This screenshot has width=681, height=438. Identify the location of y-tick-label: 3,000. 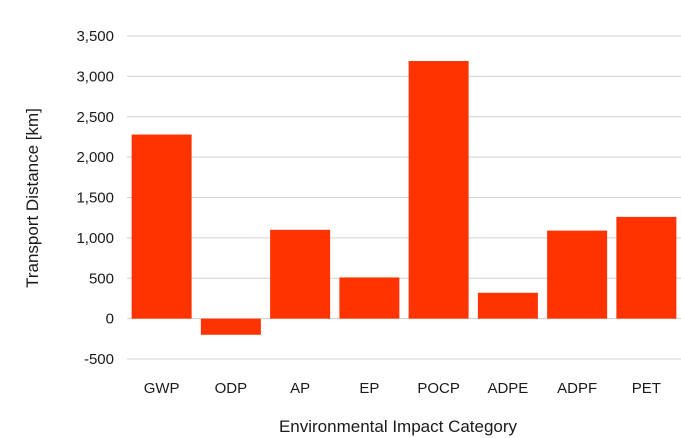
(95, 76).